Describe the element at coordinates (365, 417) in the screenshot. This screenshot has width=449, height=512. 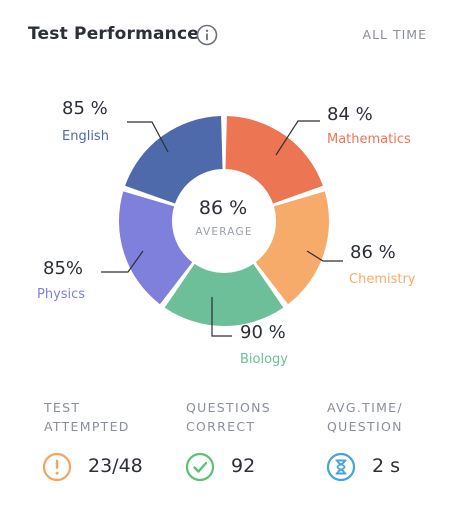
I see `stat-label-avg-time: AVG.TIME/ QUESTION` at that location.